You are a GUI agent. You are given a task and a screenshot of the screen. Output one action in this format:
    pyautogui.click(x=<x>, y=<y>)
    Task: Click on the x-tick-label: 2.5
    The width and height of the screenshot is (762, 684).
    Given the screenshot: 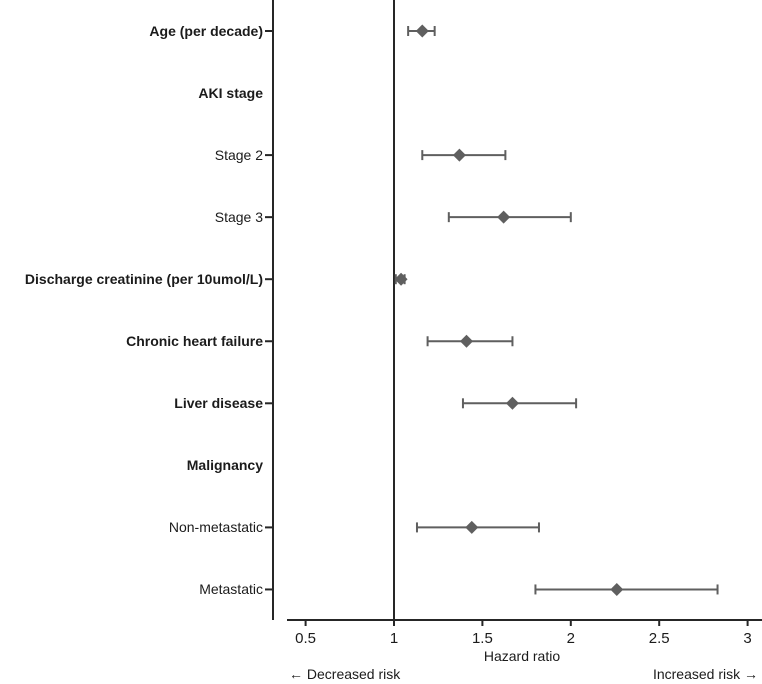 What is the action you would take?
    pyautogui.click(x=659, y=638)
    